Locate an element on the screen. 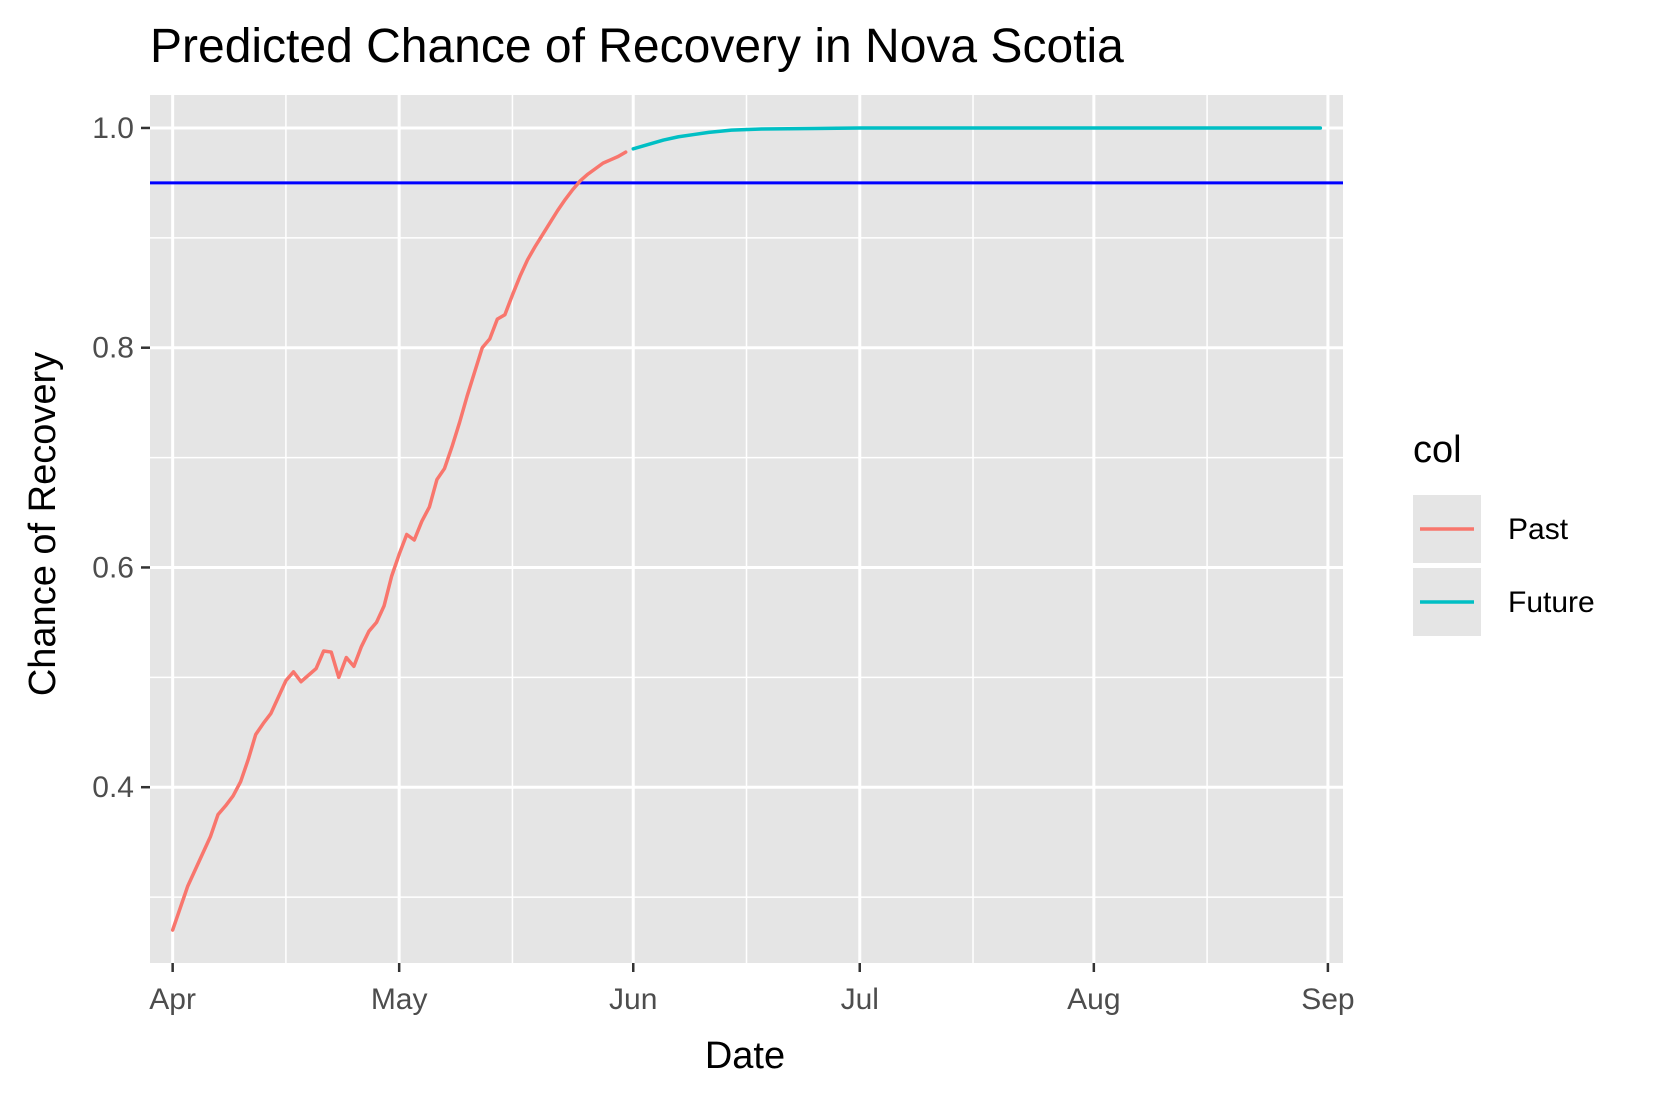 The height and width of the screenshot is (1093, 1653). x-tick-label: May is located at coordinates (399, 999).